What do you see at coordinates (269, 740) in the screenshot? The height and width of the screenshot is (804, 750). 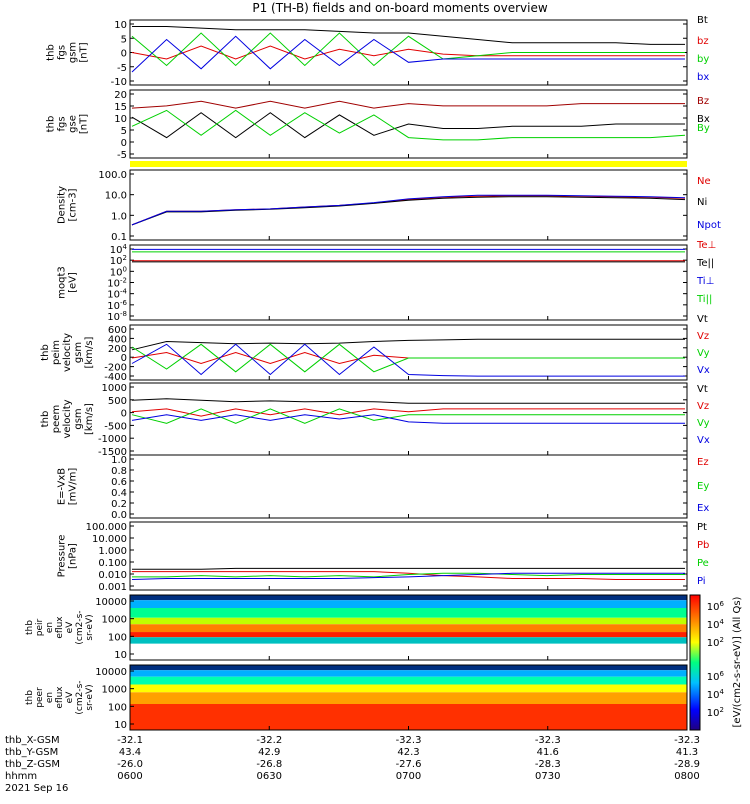 I see `axis-row-value: -32.2` at bounding box center [269, 740].